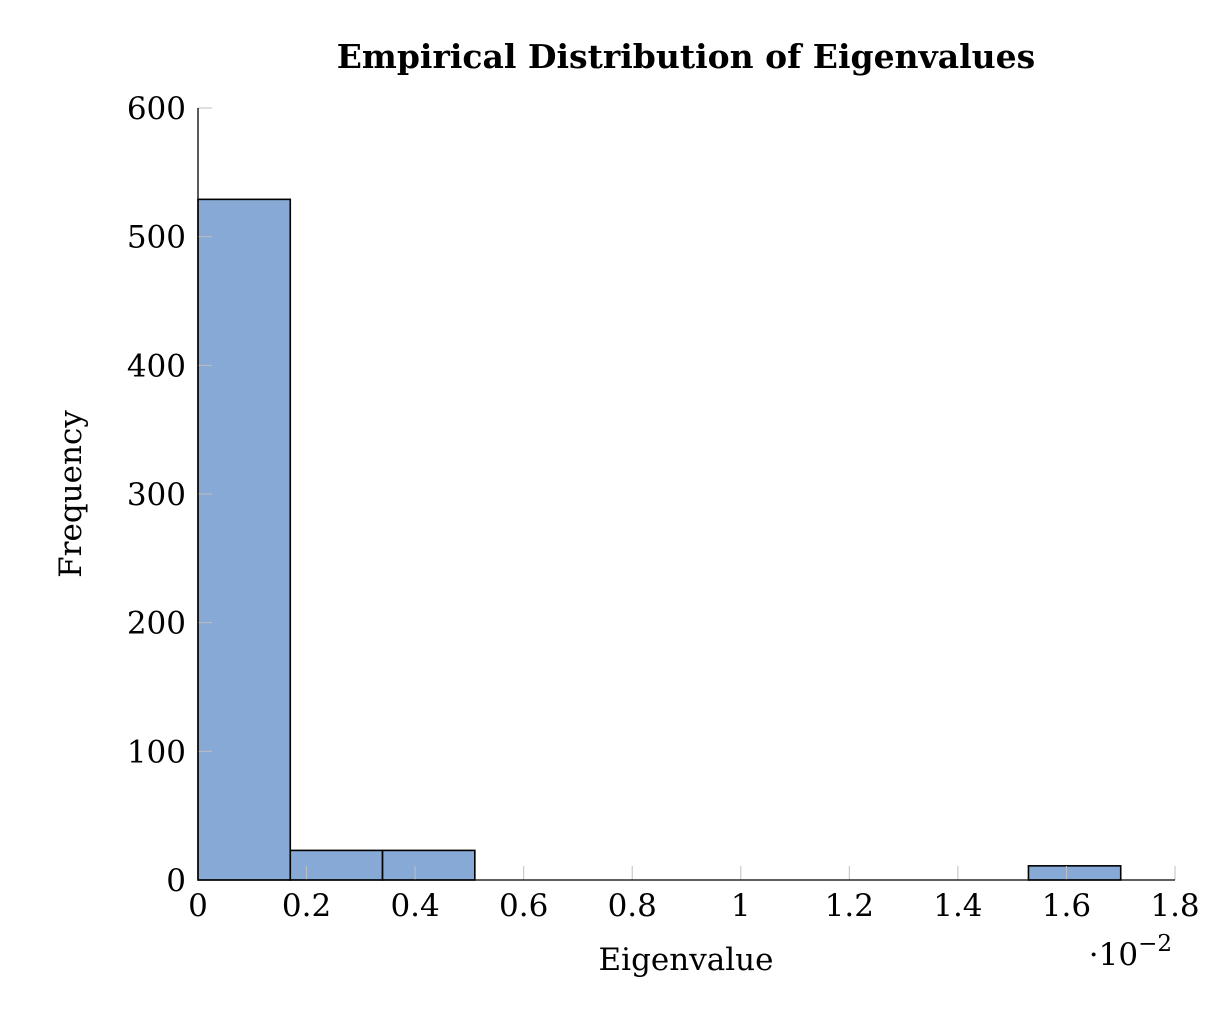 Image resolution: width=1222 pixels, height=1010 pixels. Describe the element at coordinates (1174, 906) in the screenshot. I see `x-tick-label: 1.8` at that location.